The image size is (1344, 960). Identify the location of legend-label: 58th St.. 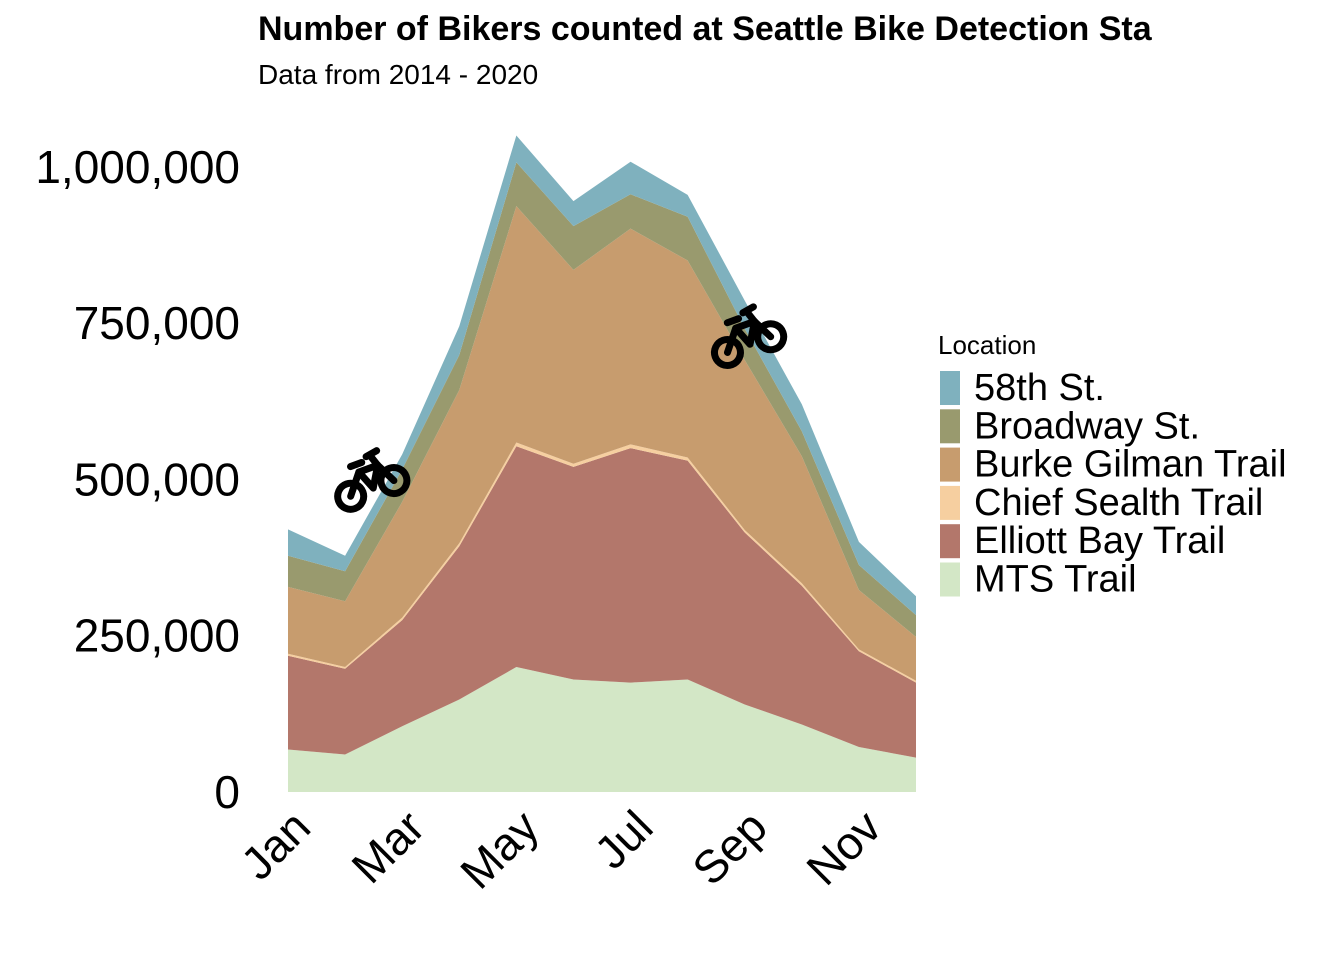
(1039, 388).